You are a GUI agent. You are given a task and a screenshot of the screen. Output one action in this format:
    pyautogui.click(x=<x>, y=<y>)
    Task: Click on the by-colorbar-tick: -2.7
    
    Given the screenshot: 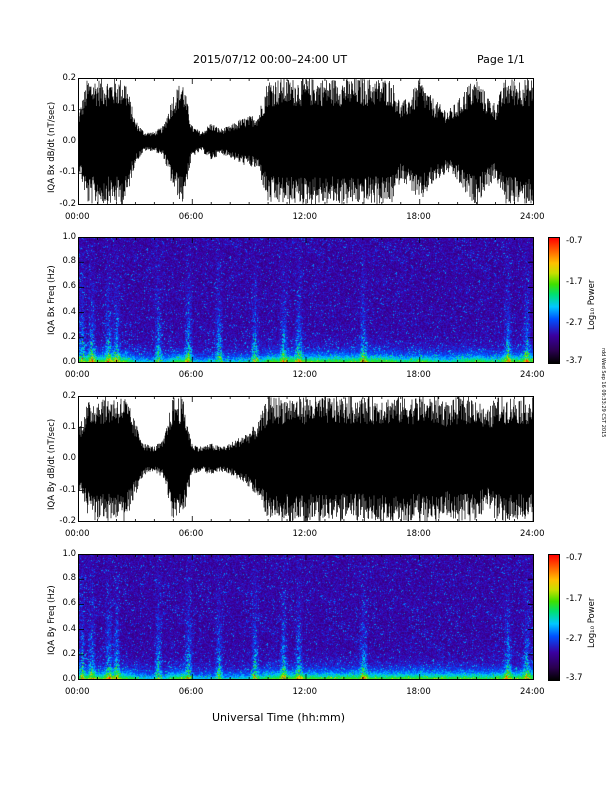 What is the action you would take?
    pyautogui.click(x=574, y=639)
    